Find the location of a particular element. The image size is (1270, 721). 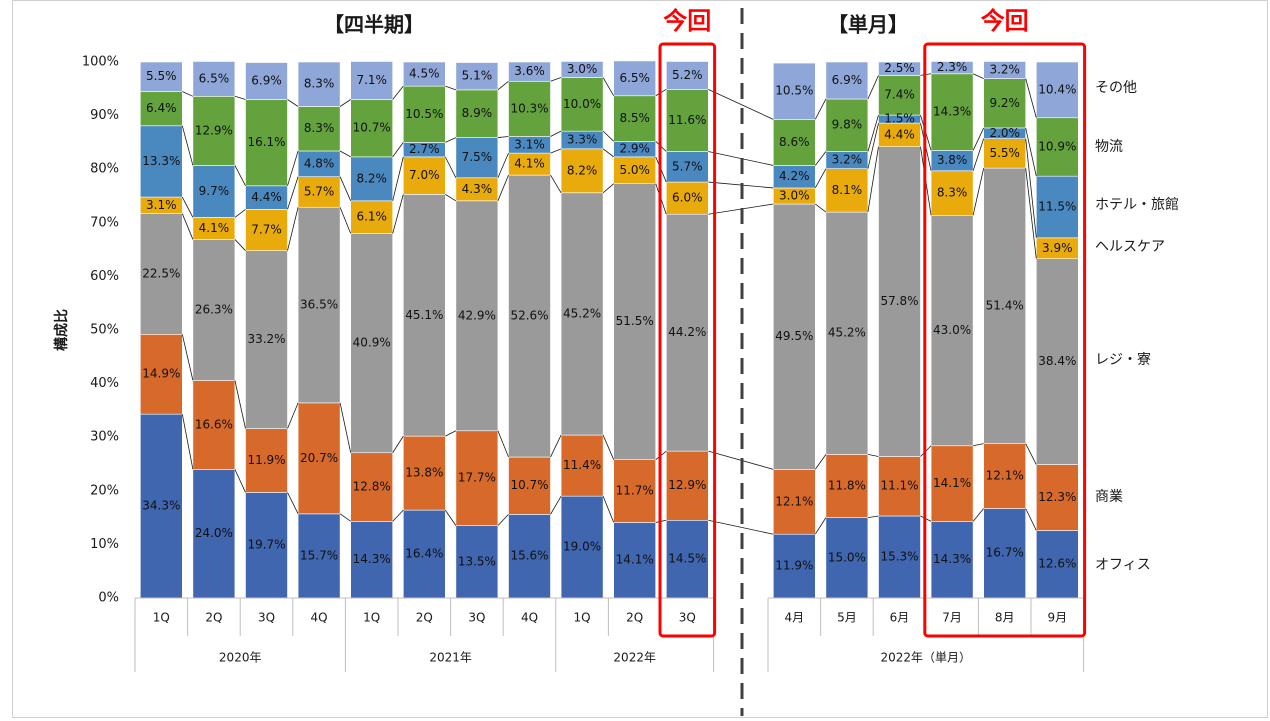

data-label: 12.1% is located at coordinates (794, 501).